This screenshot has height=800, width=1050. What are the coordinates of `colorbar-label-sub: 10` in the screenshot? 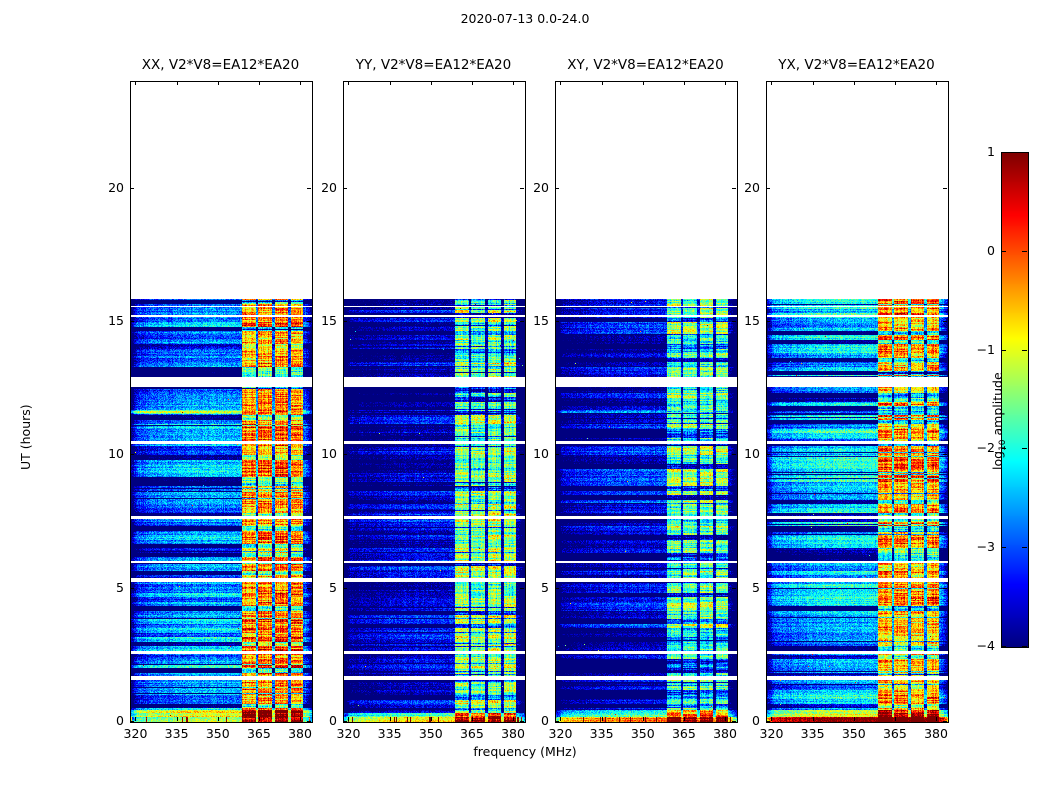 It's located at (1003, 445).